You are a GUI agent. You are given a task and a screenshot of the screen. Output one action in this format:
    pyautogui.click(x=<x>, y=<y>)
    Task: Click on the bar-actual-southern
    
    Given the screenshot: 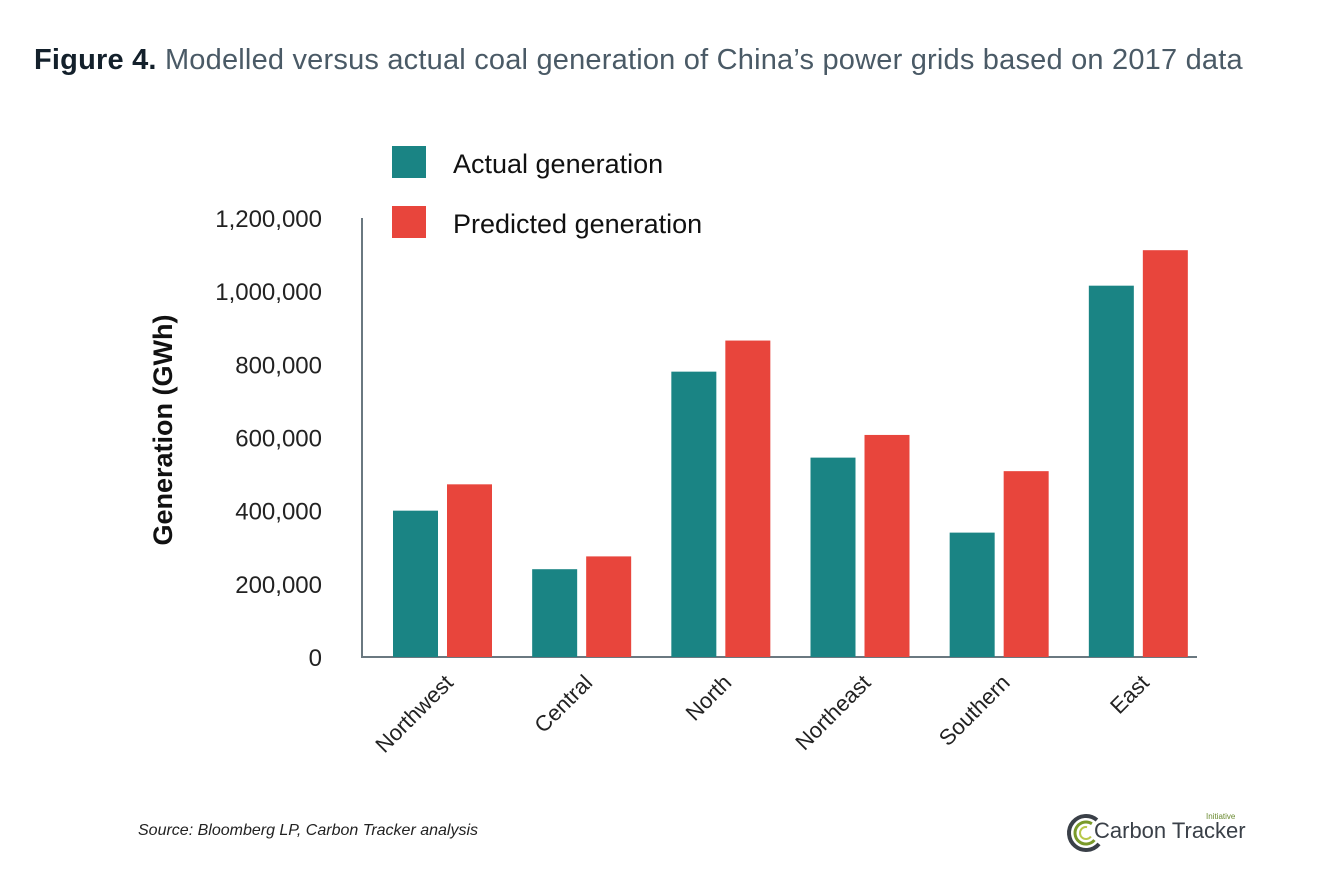 What is the action you would take?
    pyautogui.click(x=972, y=594)
    